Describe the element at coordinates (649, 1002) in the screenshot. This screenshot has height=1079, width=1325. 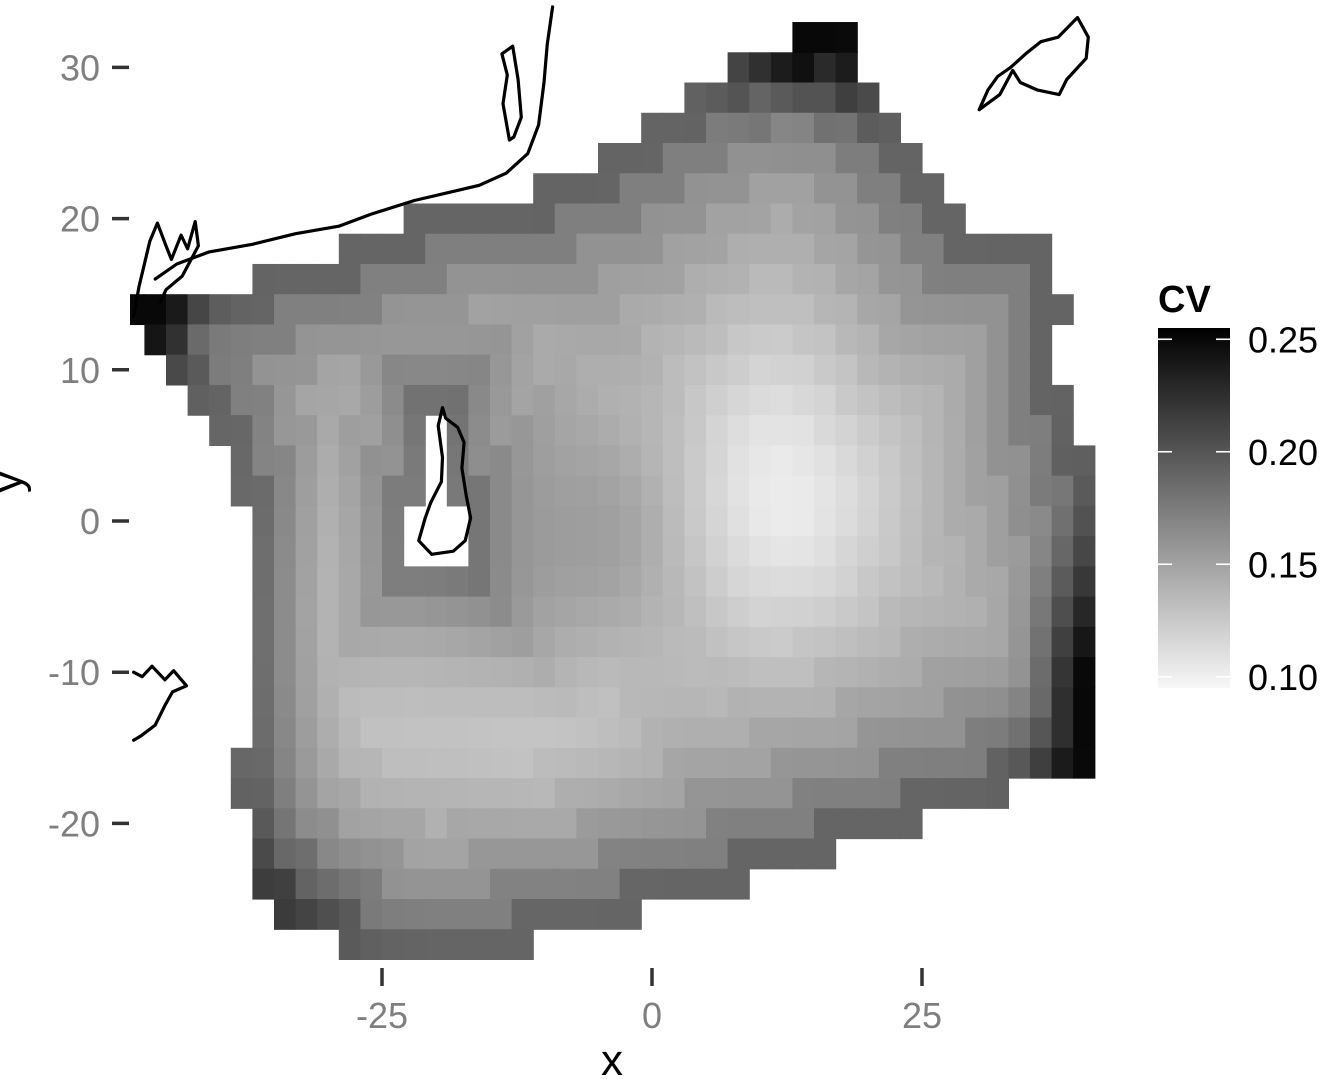
I see `x-axis-ticks: -25 0 25` at that location.